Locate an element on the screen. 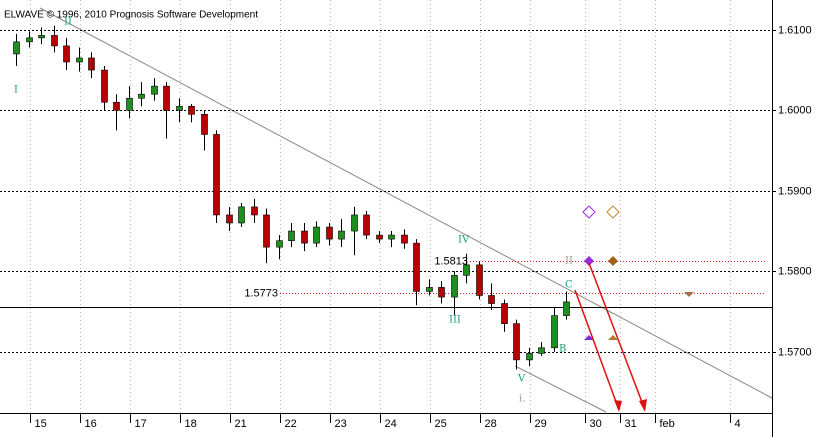 This screenshot has width=831, height=437. wave-label: V is located at coordinates (521, 379).